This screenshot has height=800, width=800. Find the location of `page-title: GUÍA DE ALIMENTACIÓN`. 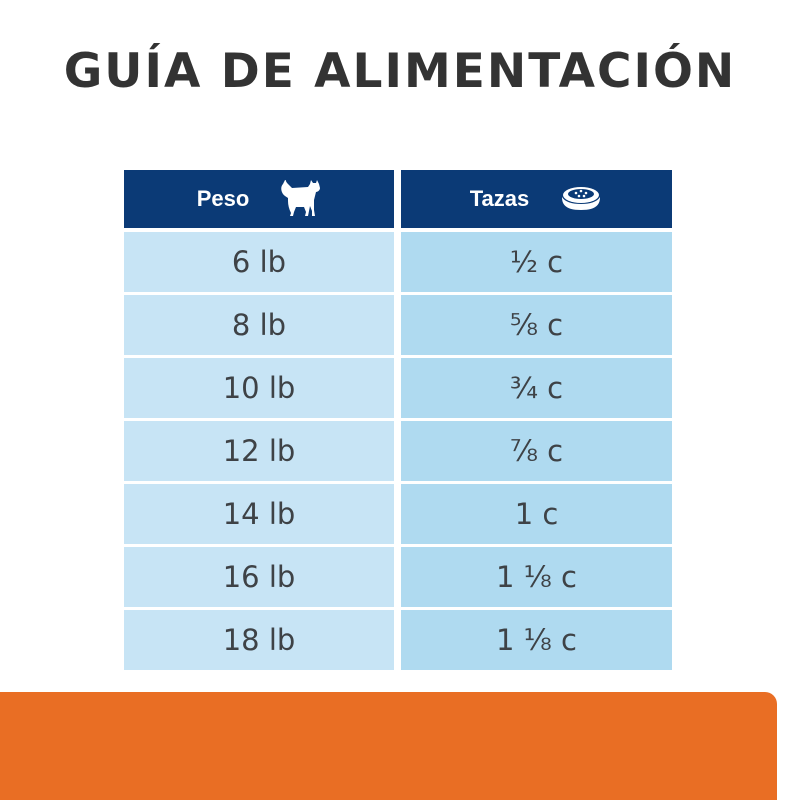

page-title: GUÍA DE ALIMENTACIÓN is located at coordinates (400, 71).